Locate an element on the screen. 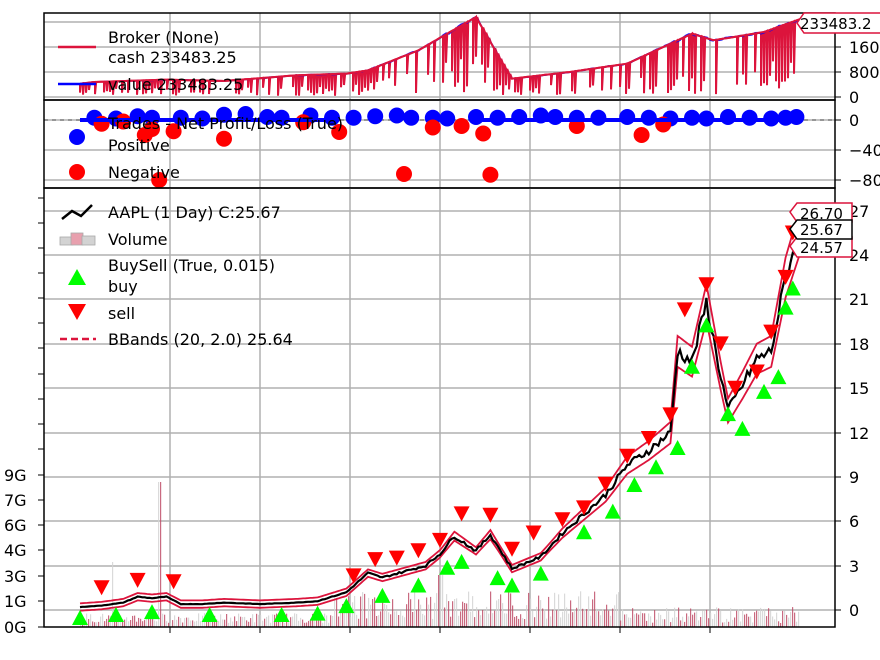  legend-cash-label: cash 233483.25 is located at coordinates (172, 57).